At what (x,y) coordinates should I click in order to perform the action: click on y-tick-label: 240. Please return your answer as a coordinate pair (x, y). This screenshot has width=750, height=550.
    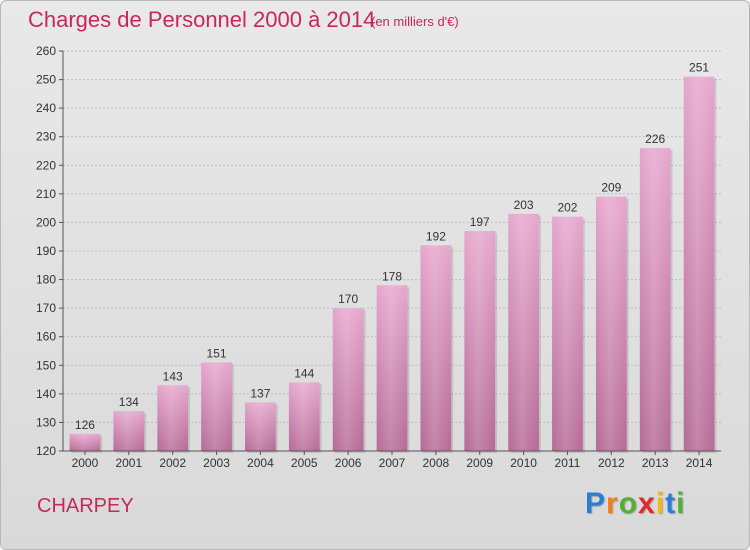
    Looking at the image, I should click on (46, 108).